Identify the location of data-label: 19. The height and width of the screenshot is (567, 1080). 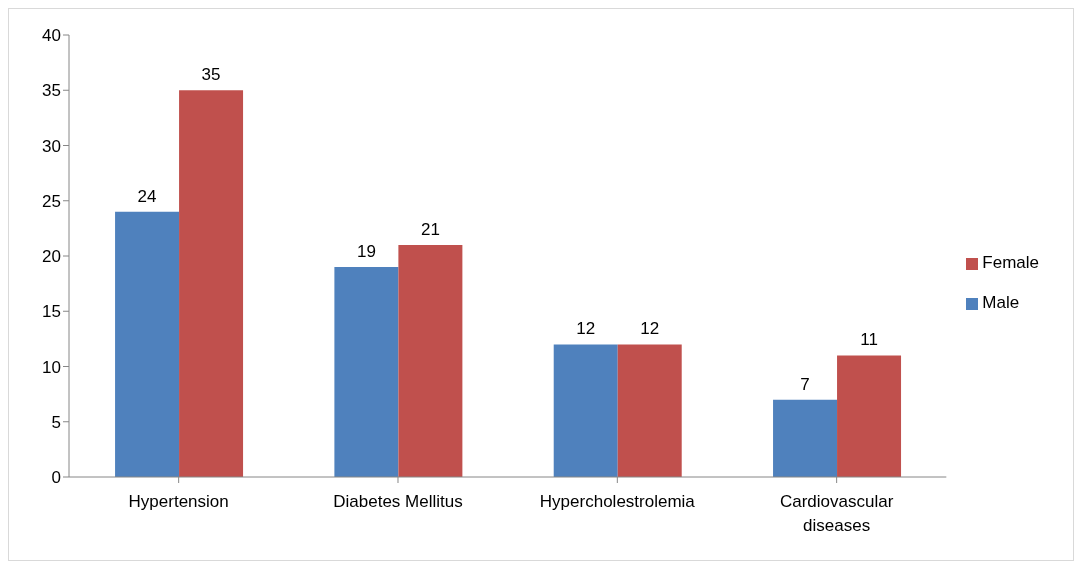
(366, 252).